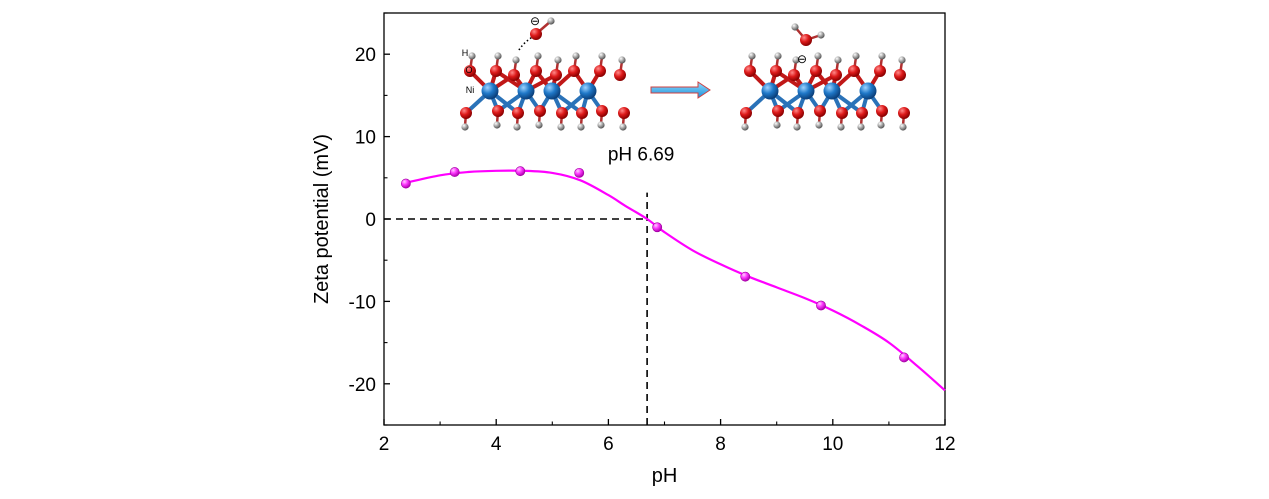  I want to click on x-tick-label: 12, so click(944, 444).